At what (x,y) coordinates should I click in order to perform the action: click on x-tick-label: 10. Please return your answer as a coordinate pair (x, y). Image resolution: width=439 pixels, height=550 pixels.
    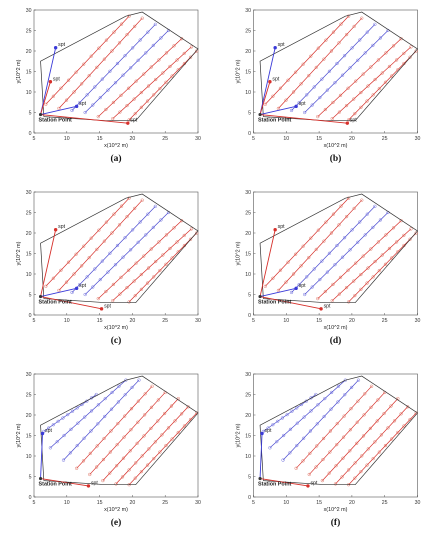
    Looking at the image, I should click on (67, 503).